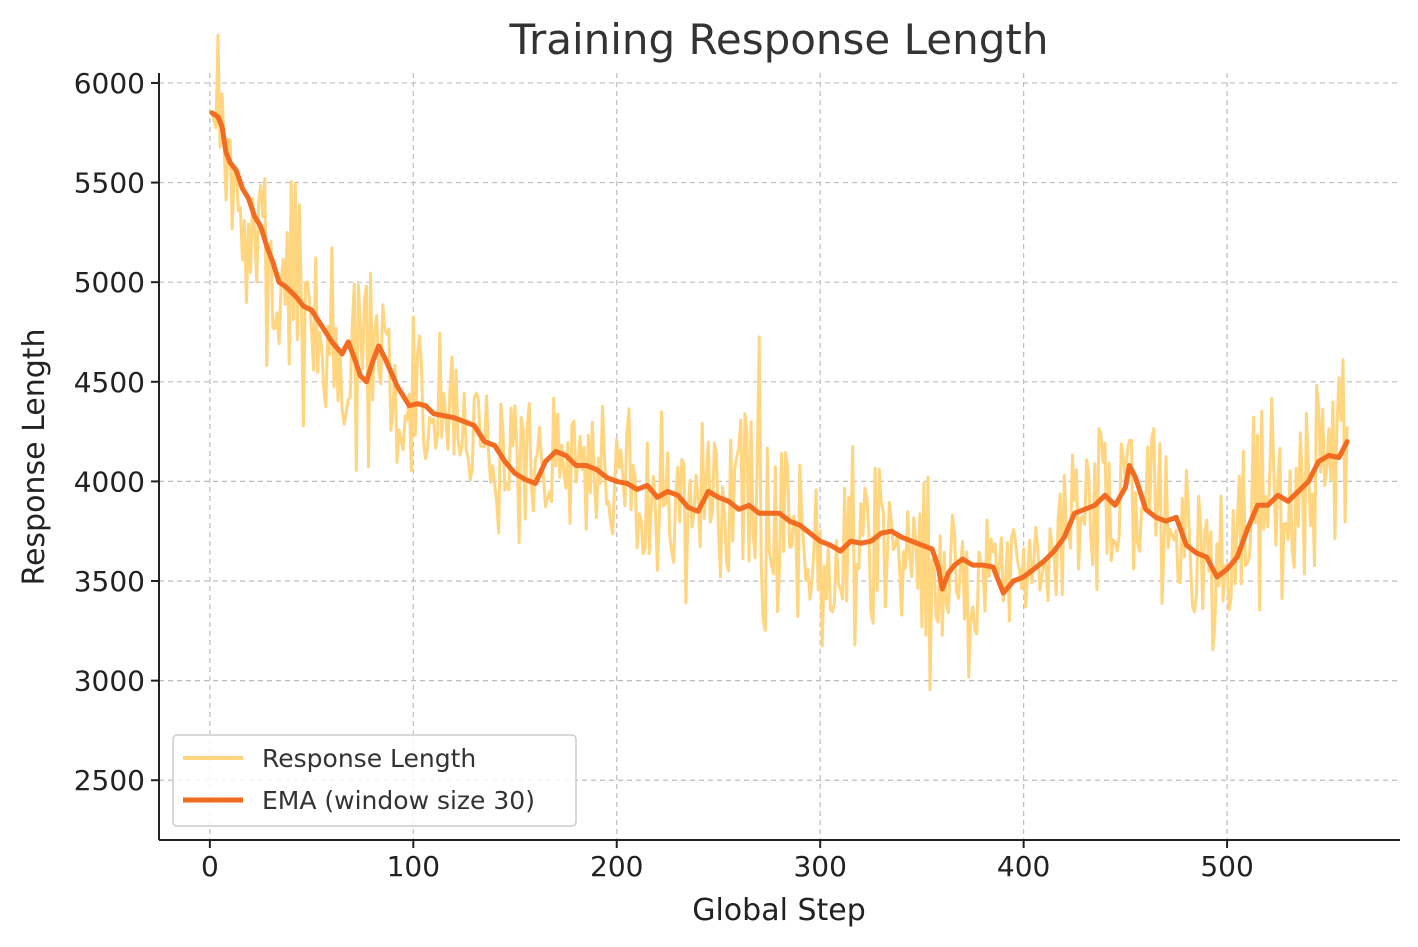  Describe the element at coordinates (109, 183) in the screenshot. I see `y-tick-label-5500: 5500` at that location.